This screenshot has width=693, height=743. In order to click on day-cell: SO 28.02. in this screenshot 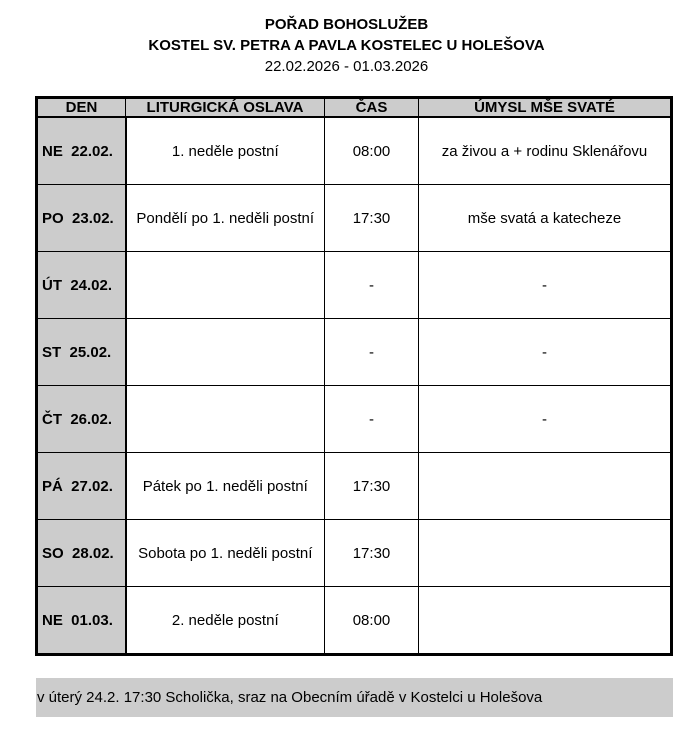, I will do `click(81, 553)`.